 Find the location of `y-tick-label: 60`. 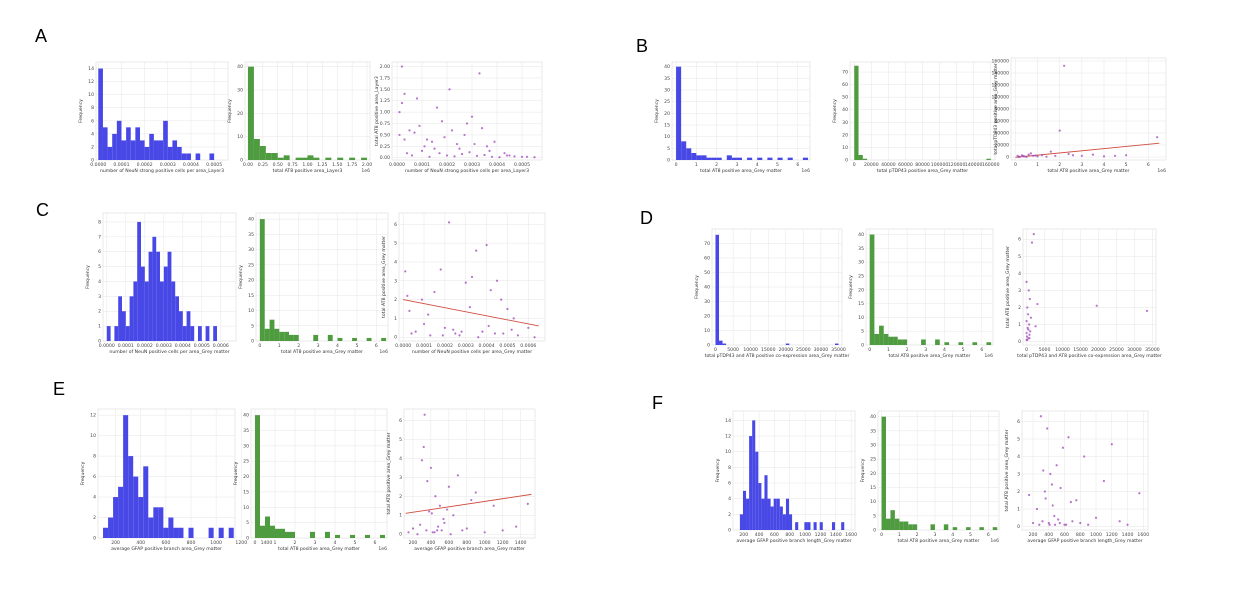

y-tick-label: 60 is located at coordinates (845, 85).